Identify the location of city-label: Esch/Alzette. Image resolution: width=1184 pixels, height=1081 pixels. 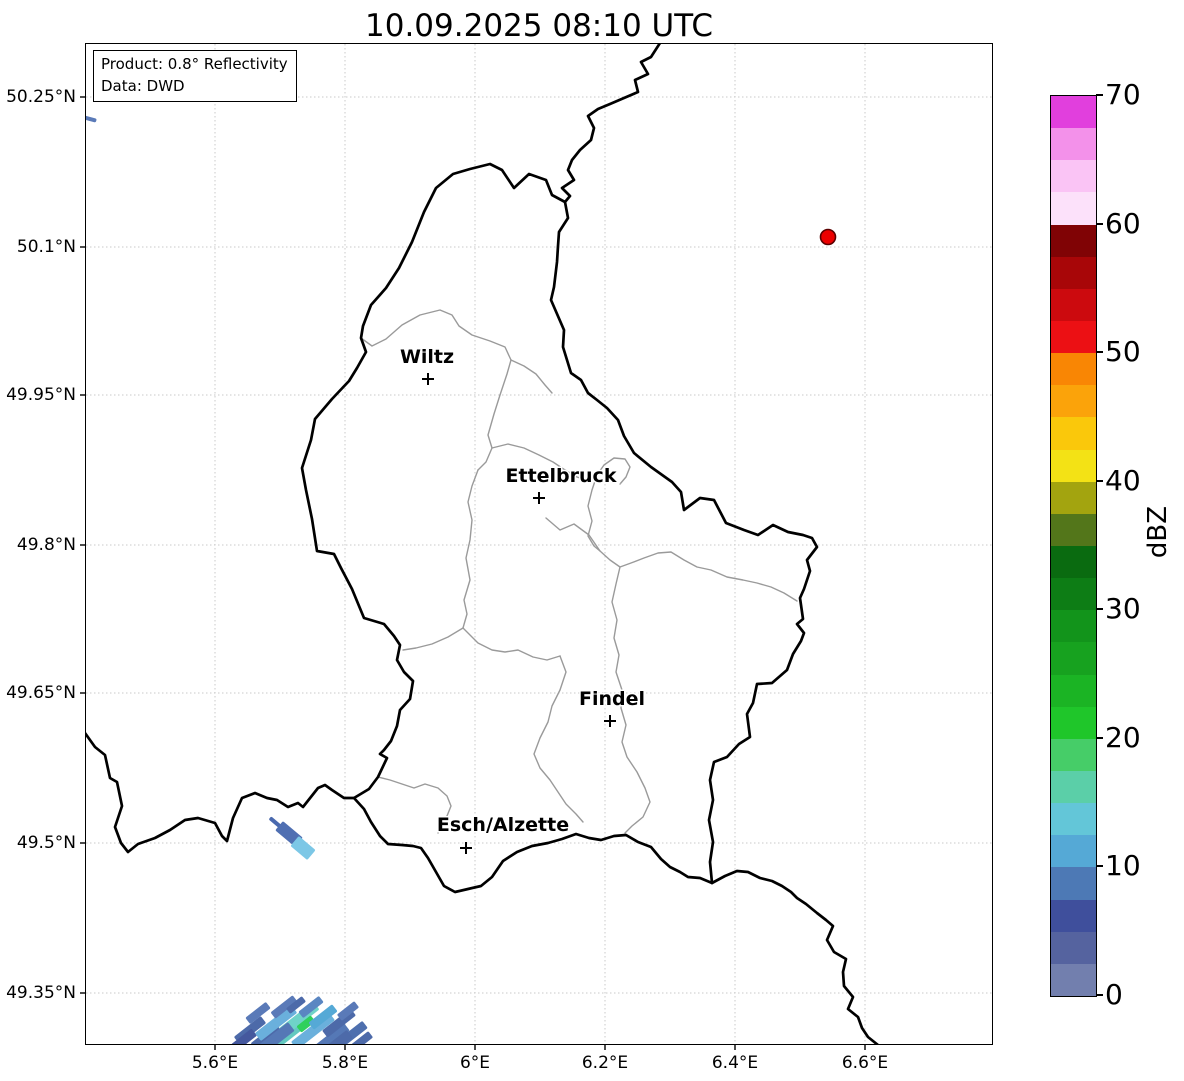
(503, 825).